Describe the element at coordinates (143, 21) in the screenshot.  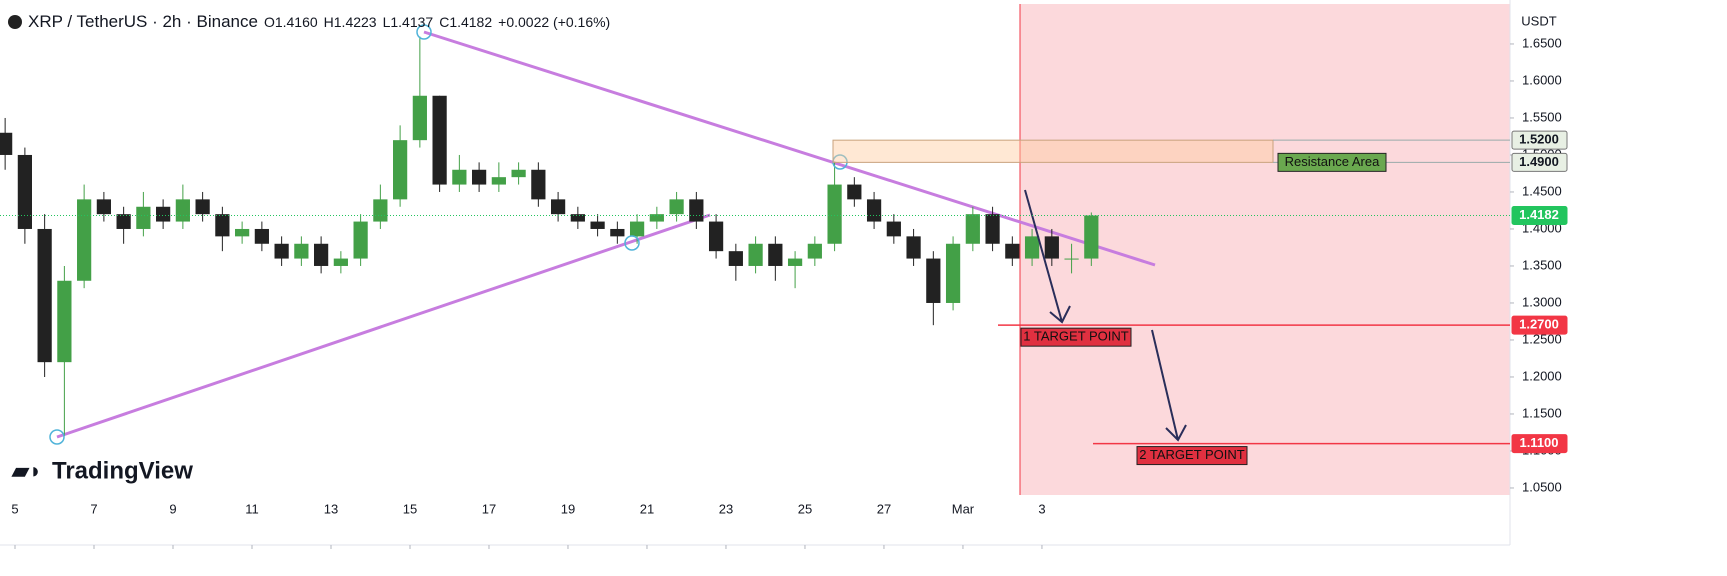
I see `symbol: XRP / TetherUS · 2h · Binance` at that location.